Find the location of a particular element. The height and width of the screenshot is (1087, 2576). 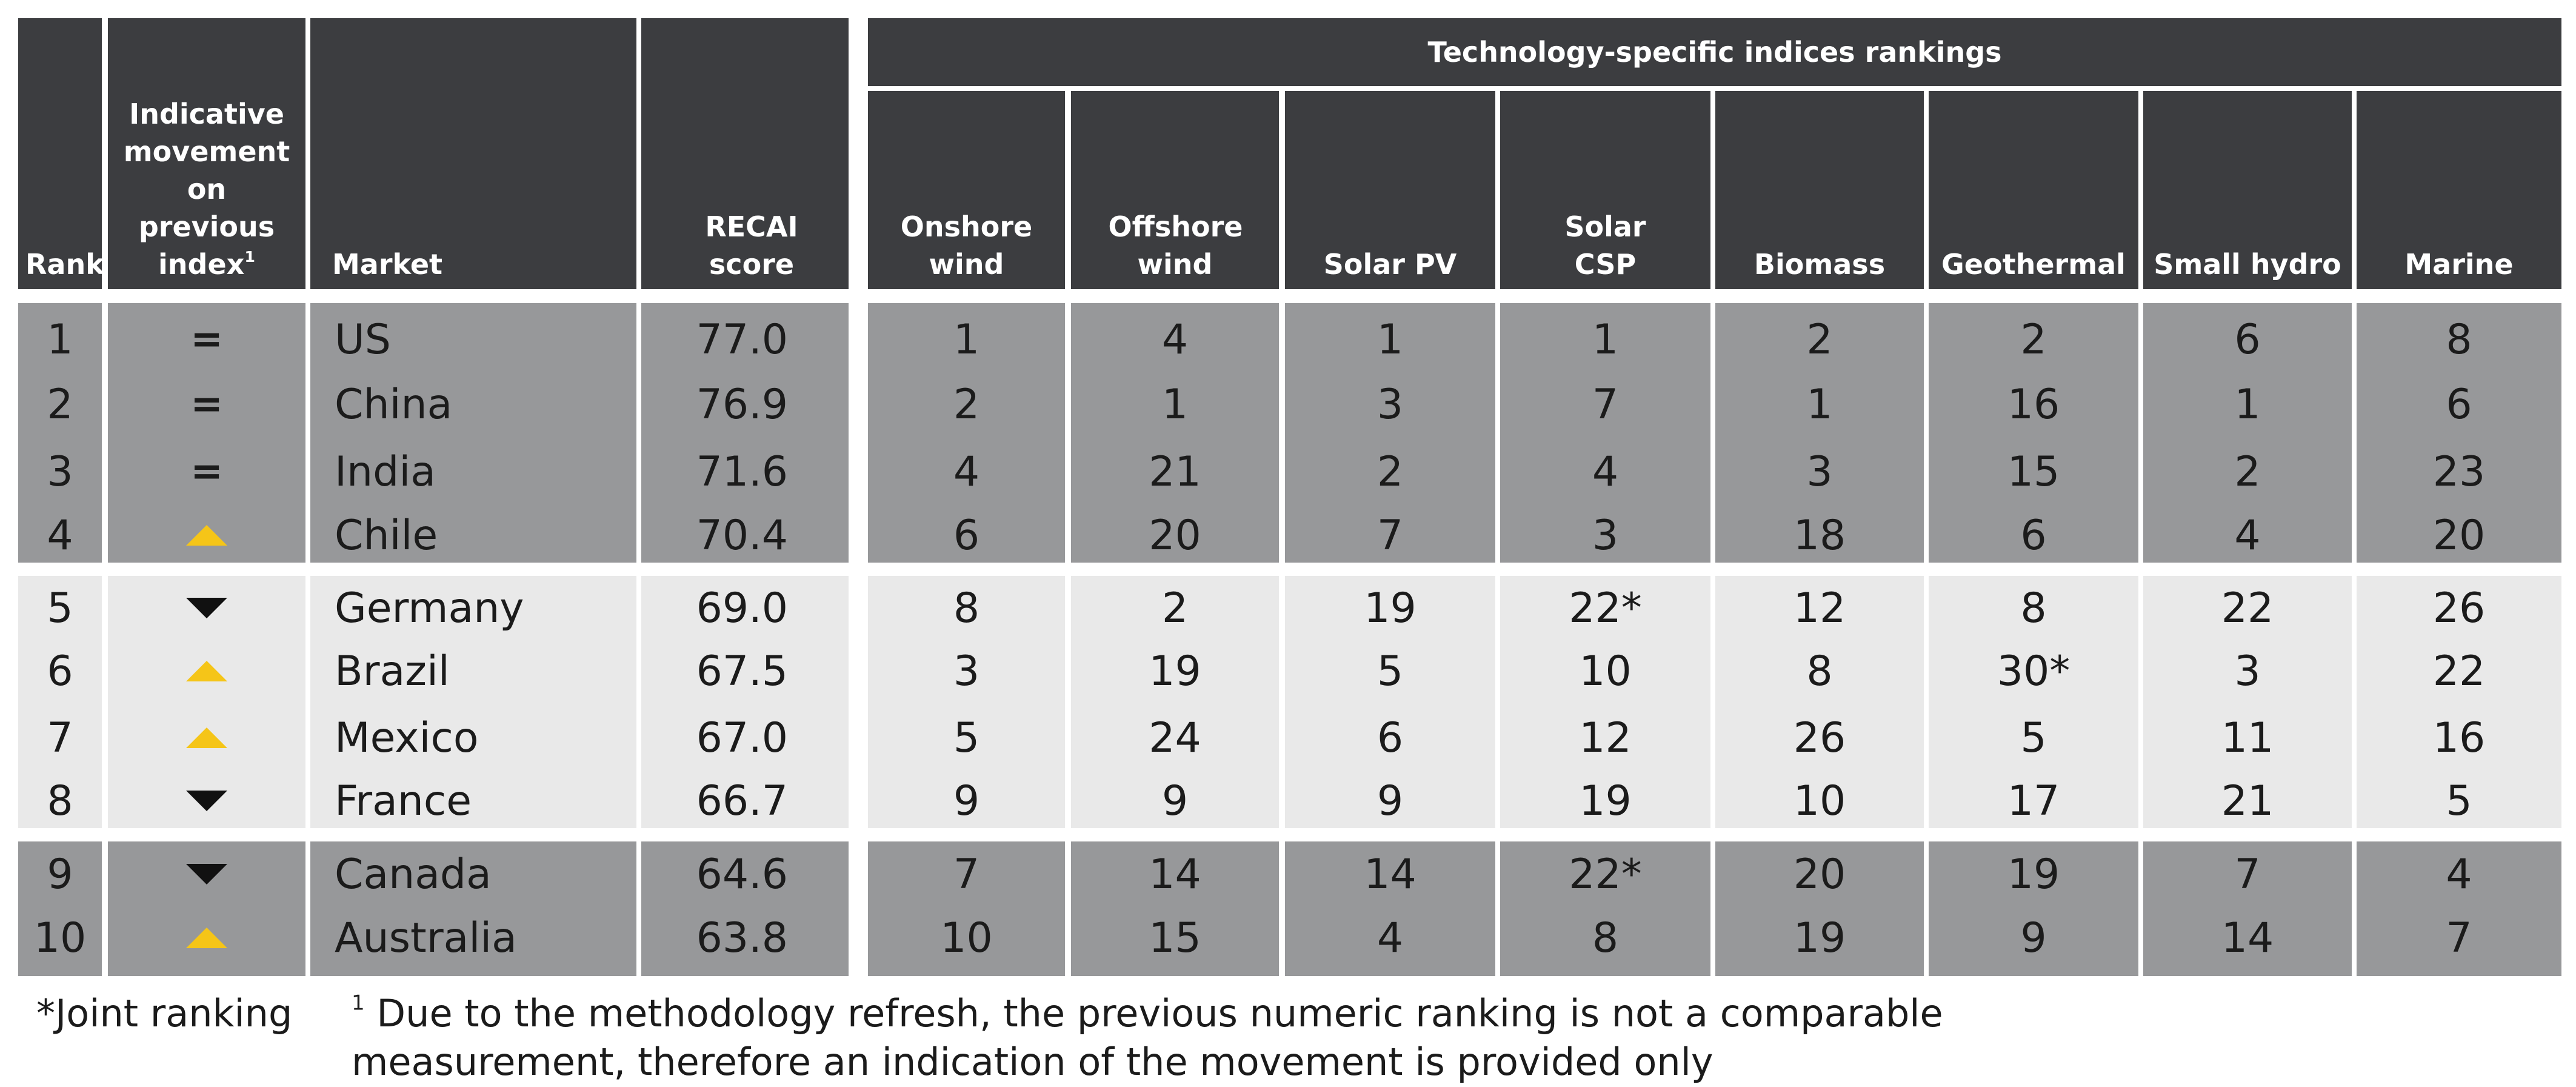

group-0-col-6-bg is located at coordinates (1390, 433).